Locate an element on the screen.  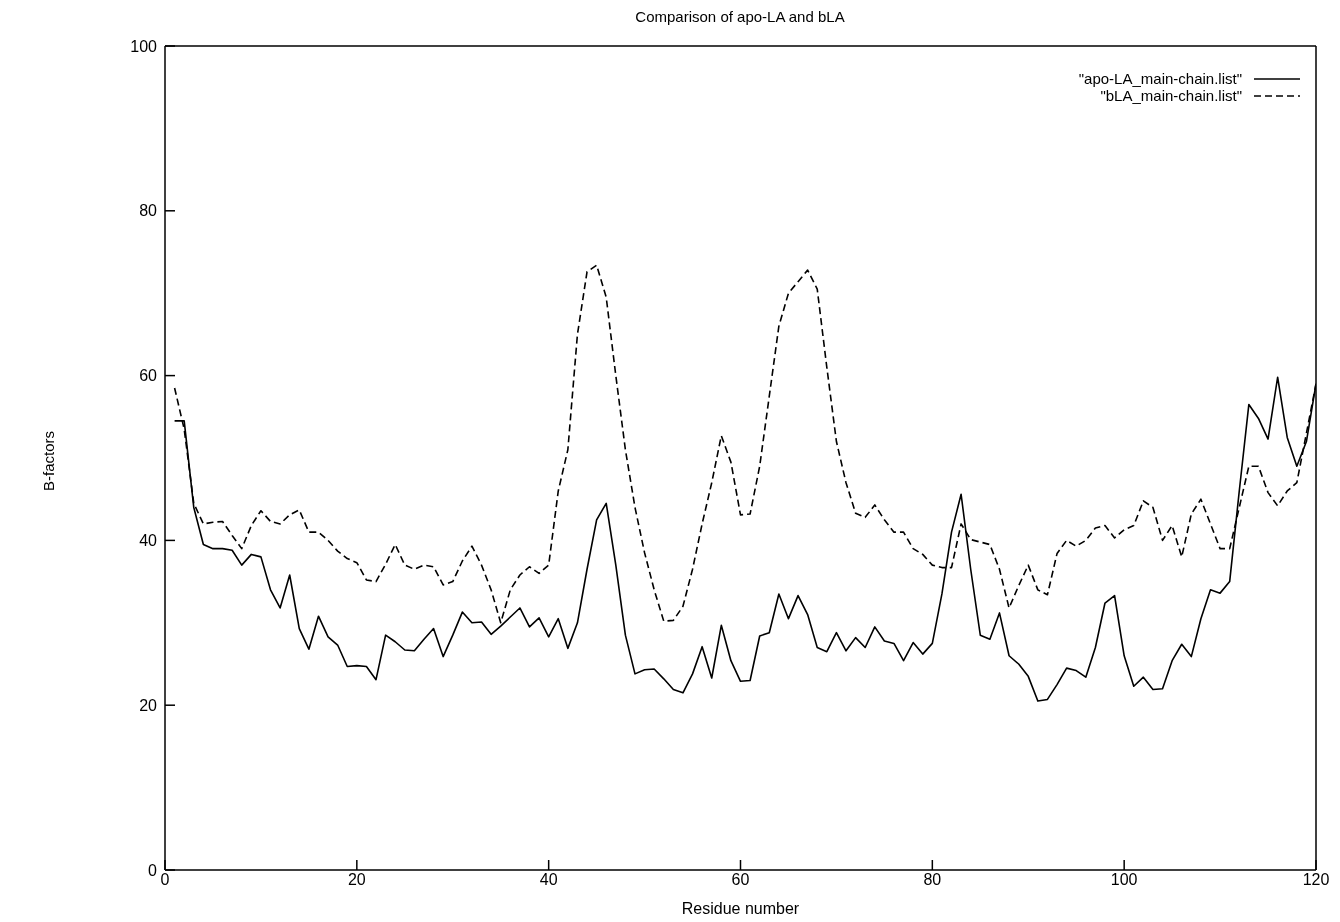
x-tick-label: 120 is located at coordinates (1316, 880).